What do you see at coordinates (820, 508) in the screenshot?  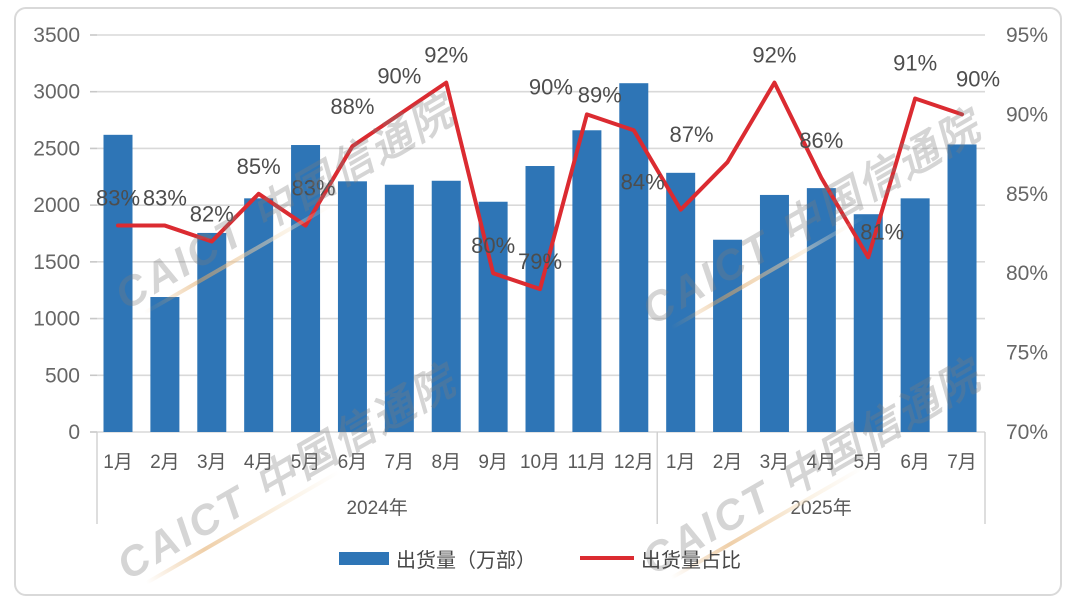 I see `year-label: 2025年` at bounding box center [820, 508].